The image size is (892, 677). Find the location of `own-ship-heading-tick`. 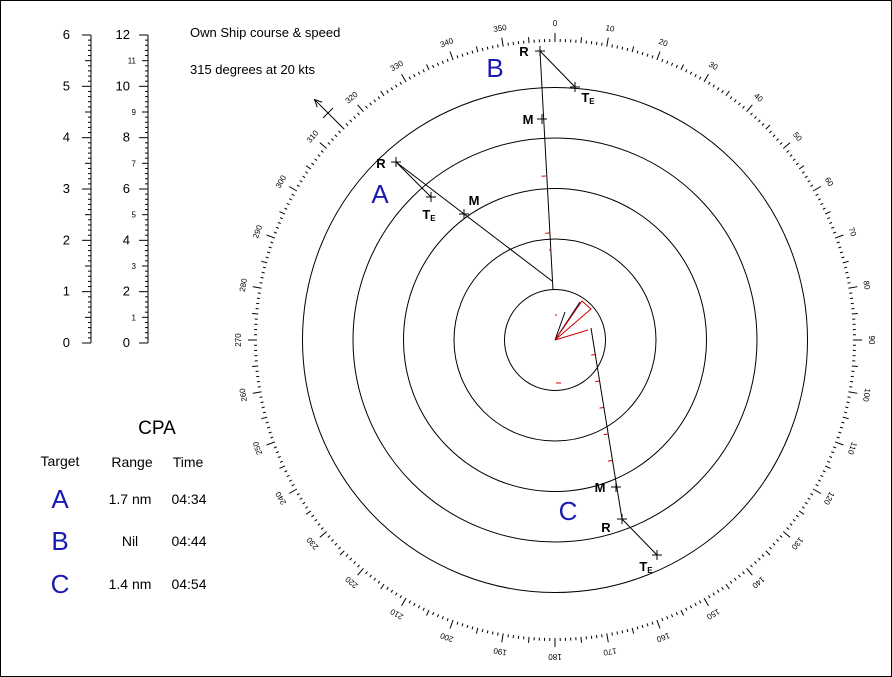

own-ship-heading-tick is located at coordinates (328, 113).